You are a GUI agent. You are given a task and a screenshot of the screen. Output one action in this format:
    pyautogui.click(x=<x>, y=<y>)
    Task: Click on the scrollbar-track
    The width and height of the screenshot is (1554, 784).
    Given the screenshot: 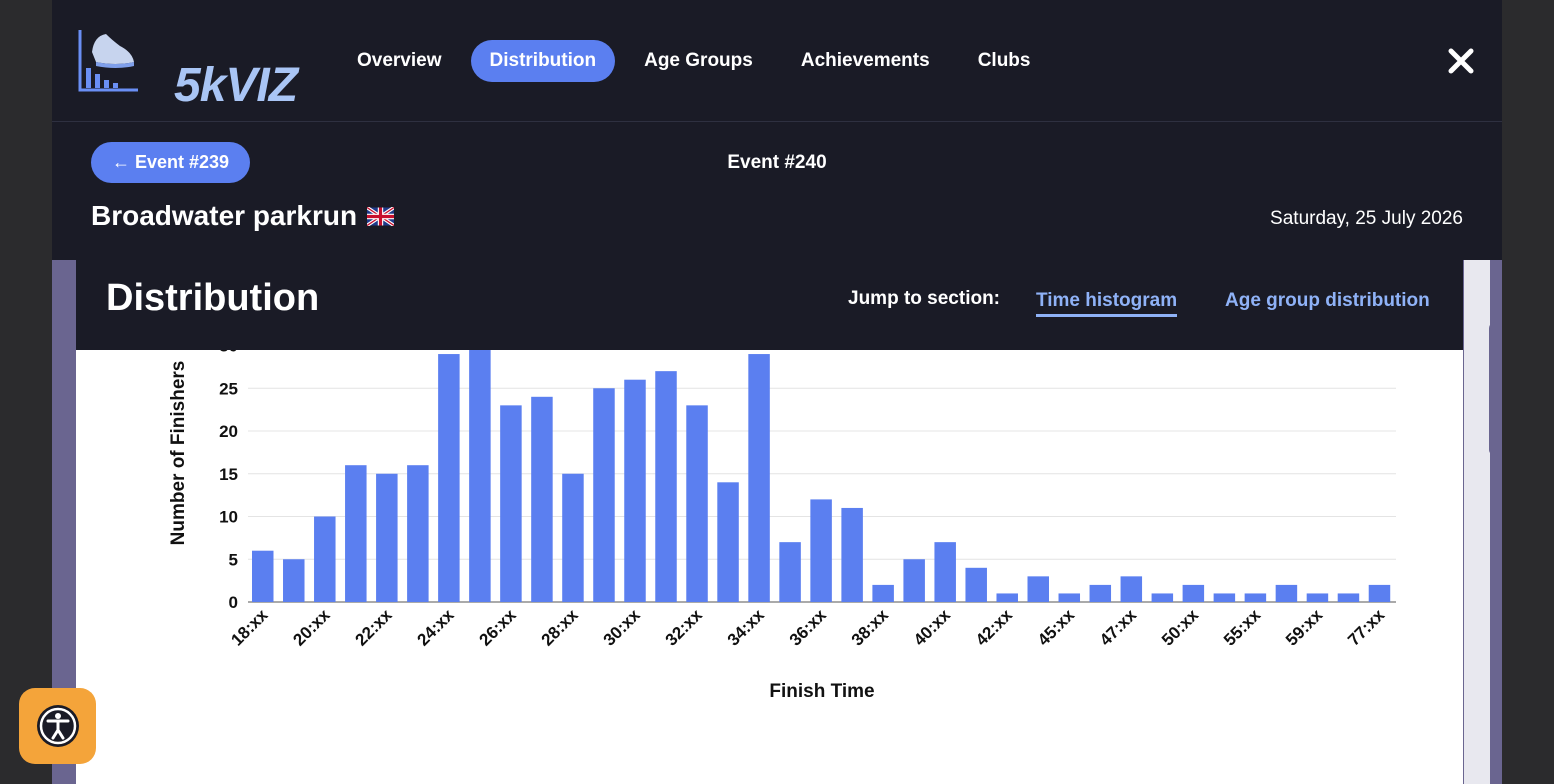 What is the action you would take?
    pyautogui.click(x=1477, y=522)
    